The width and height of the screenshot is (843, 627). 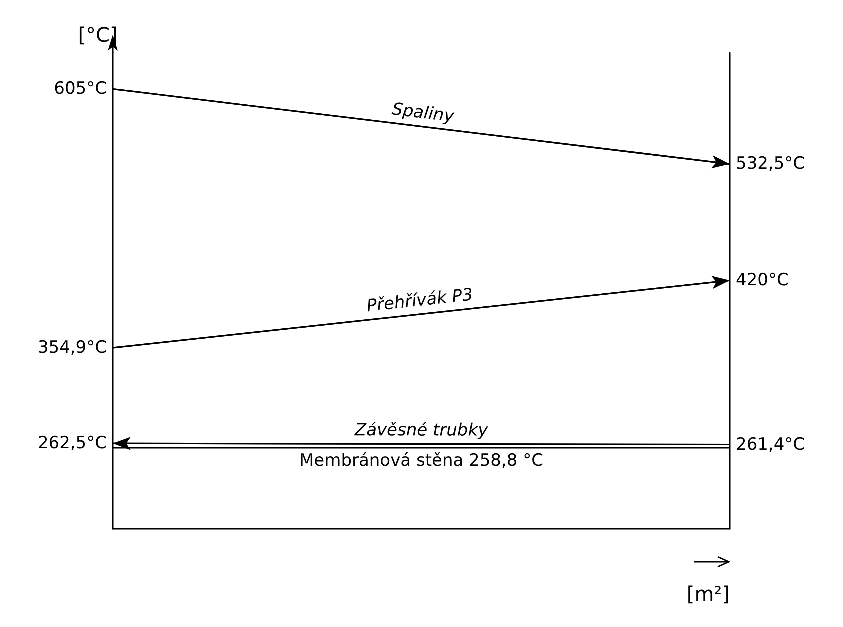 I want to click on y-axis-title: [°C], so click(x=98, y=35).